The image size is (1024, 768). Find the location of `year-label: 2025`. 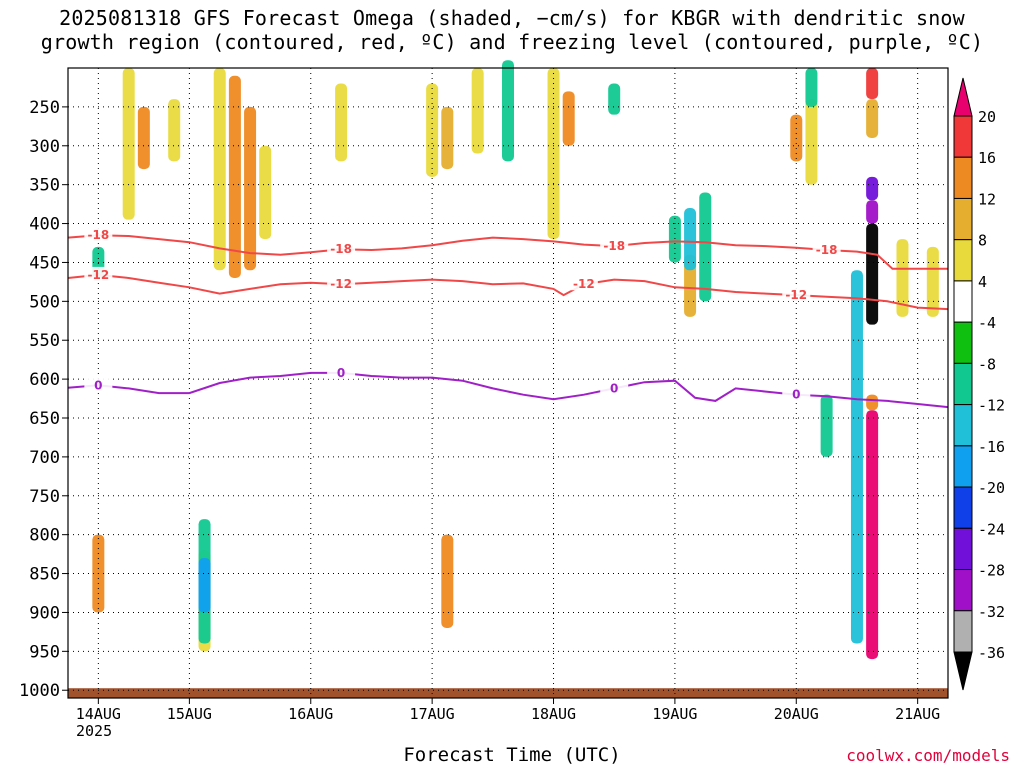

year-label: 2025 is located at coordinates (94, 731).